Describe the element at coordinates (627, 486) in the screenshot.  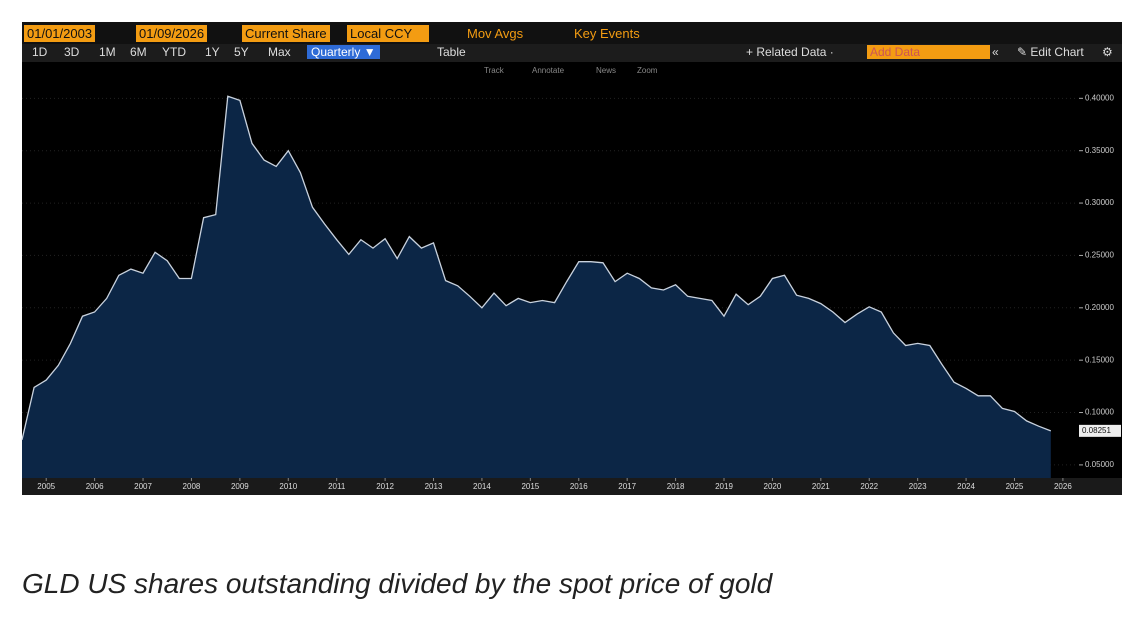
I see `x-tick-label: 2017` at that location.